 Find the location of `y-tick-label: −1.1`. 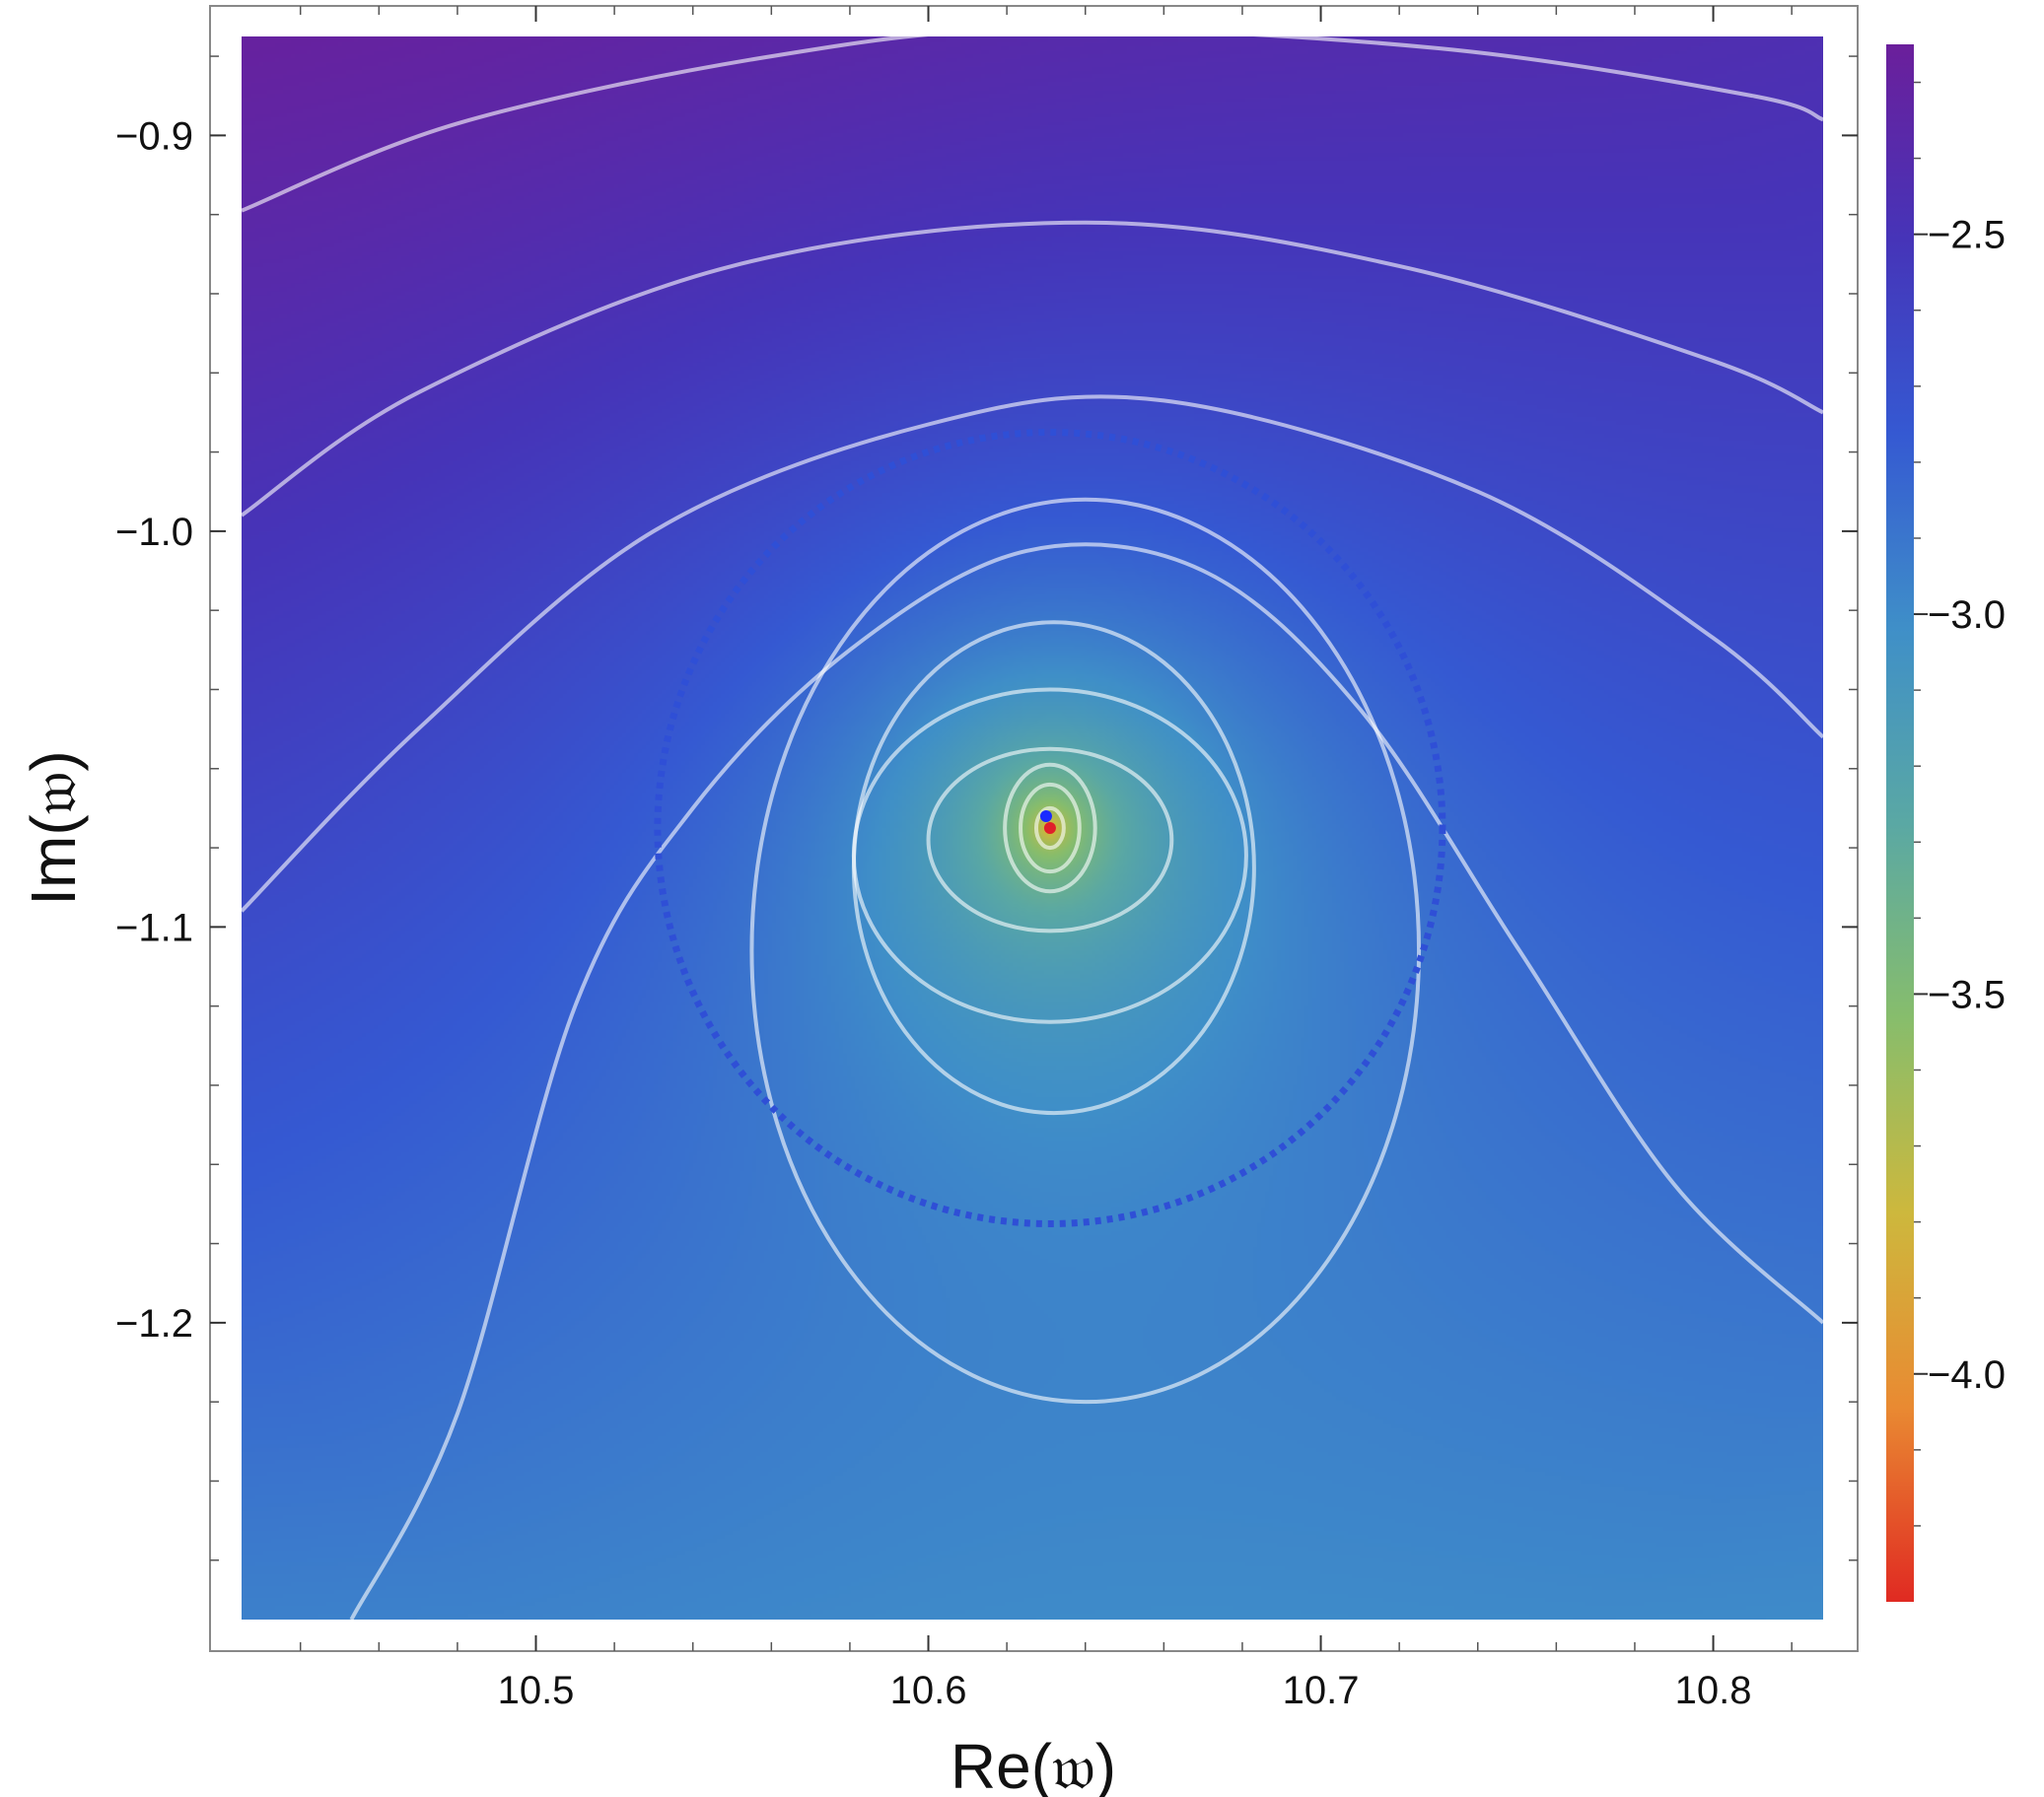

y-tick-label: −1.1 is located at coordinates (154, 928).